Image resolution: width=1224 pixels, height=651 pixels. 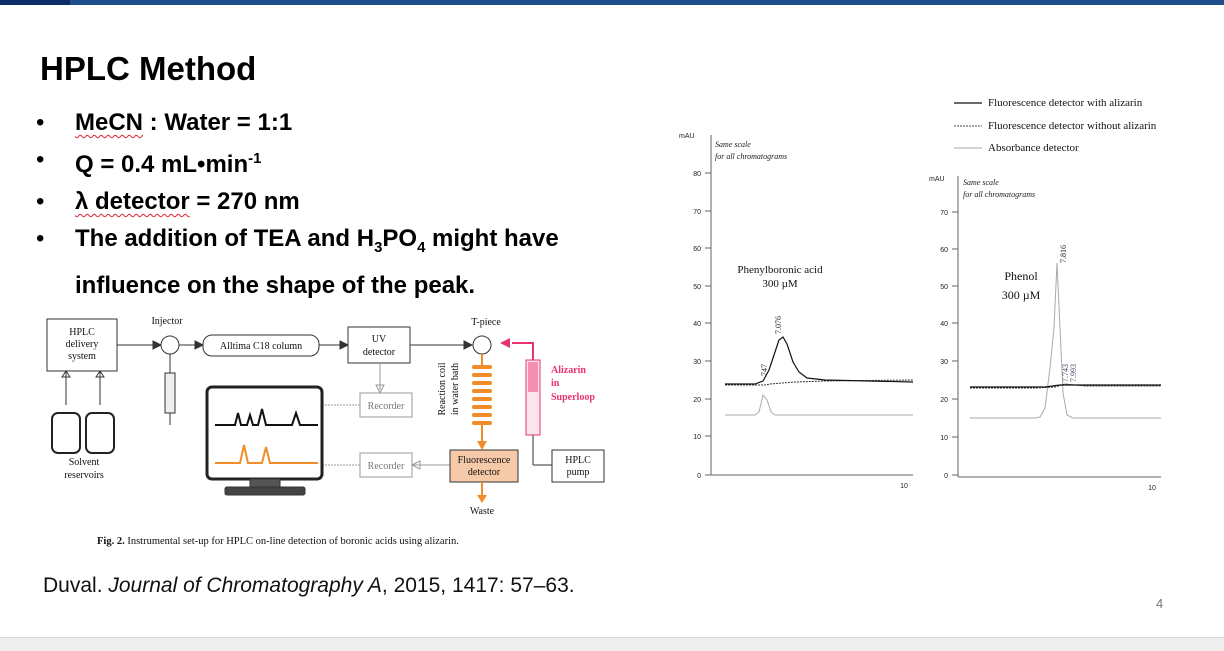 I want to click on coil-label-1: Reaction coil, so click(x=442, y=388).